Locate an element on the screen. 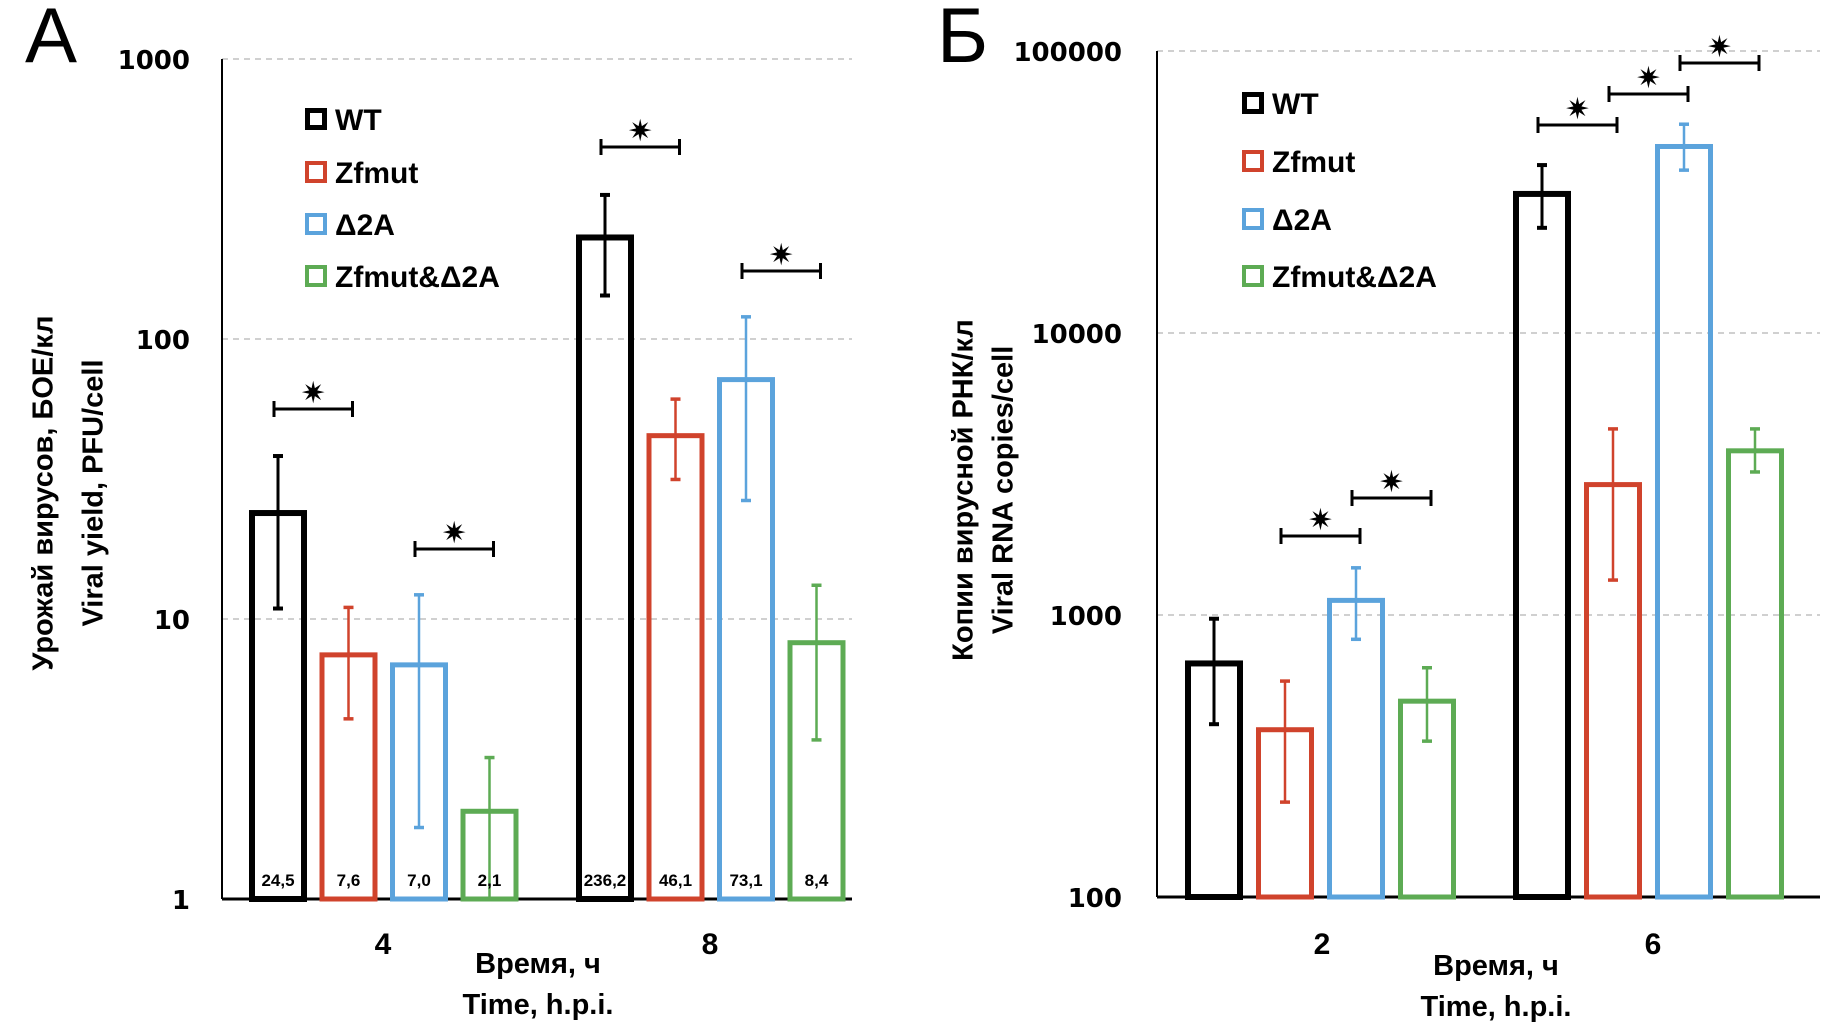 Image resolution: width=1840 pixels, height=1035 pixels. y-axis-title: Viral yield, PFU/cell is located at coordinates (94, 492).